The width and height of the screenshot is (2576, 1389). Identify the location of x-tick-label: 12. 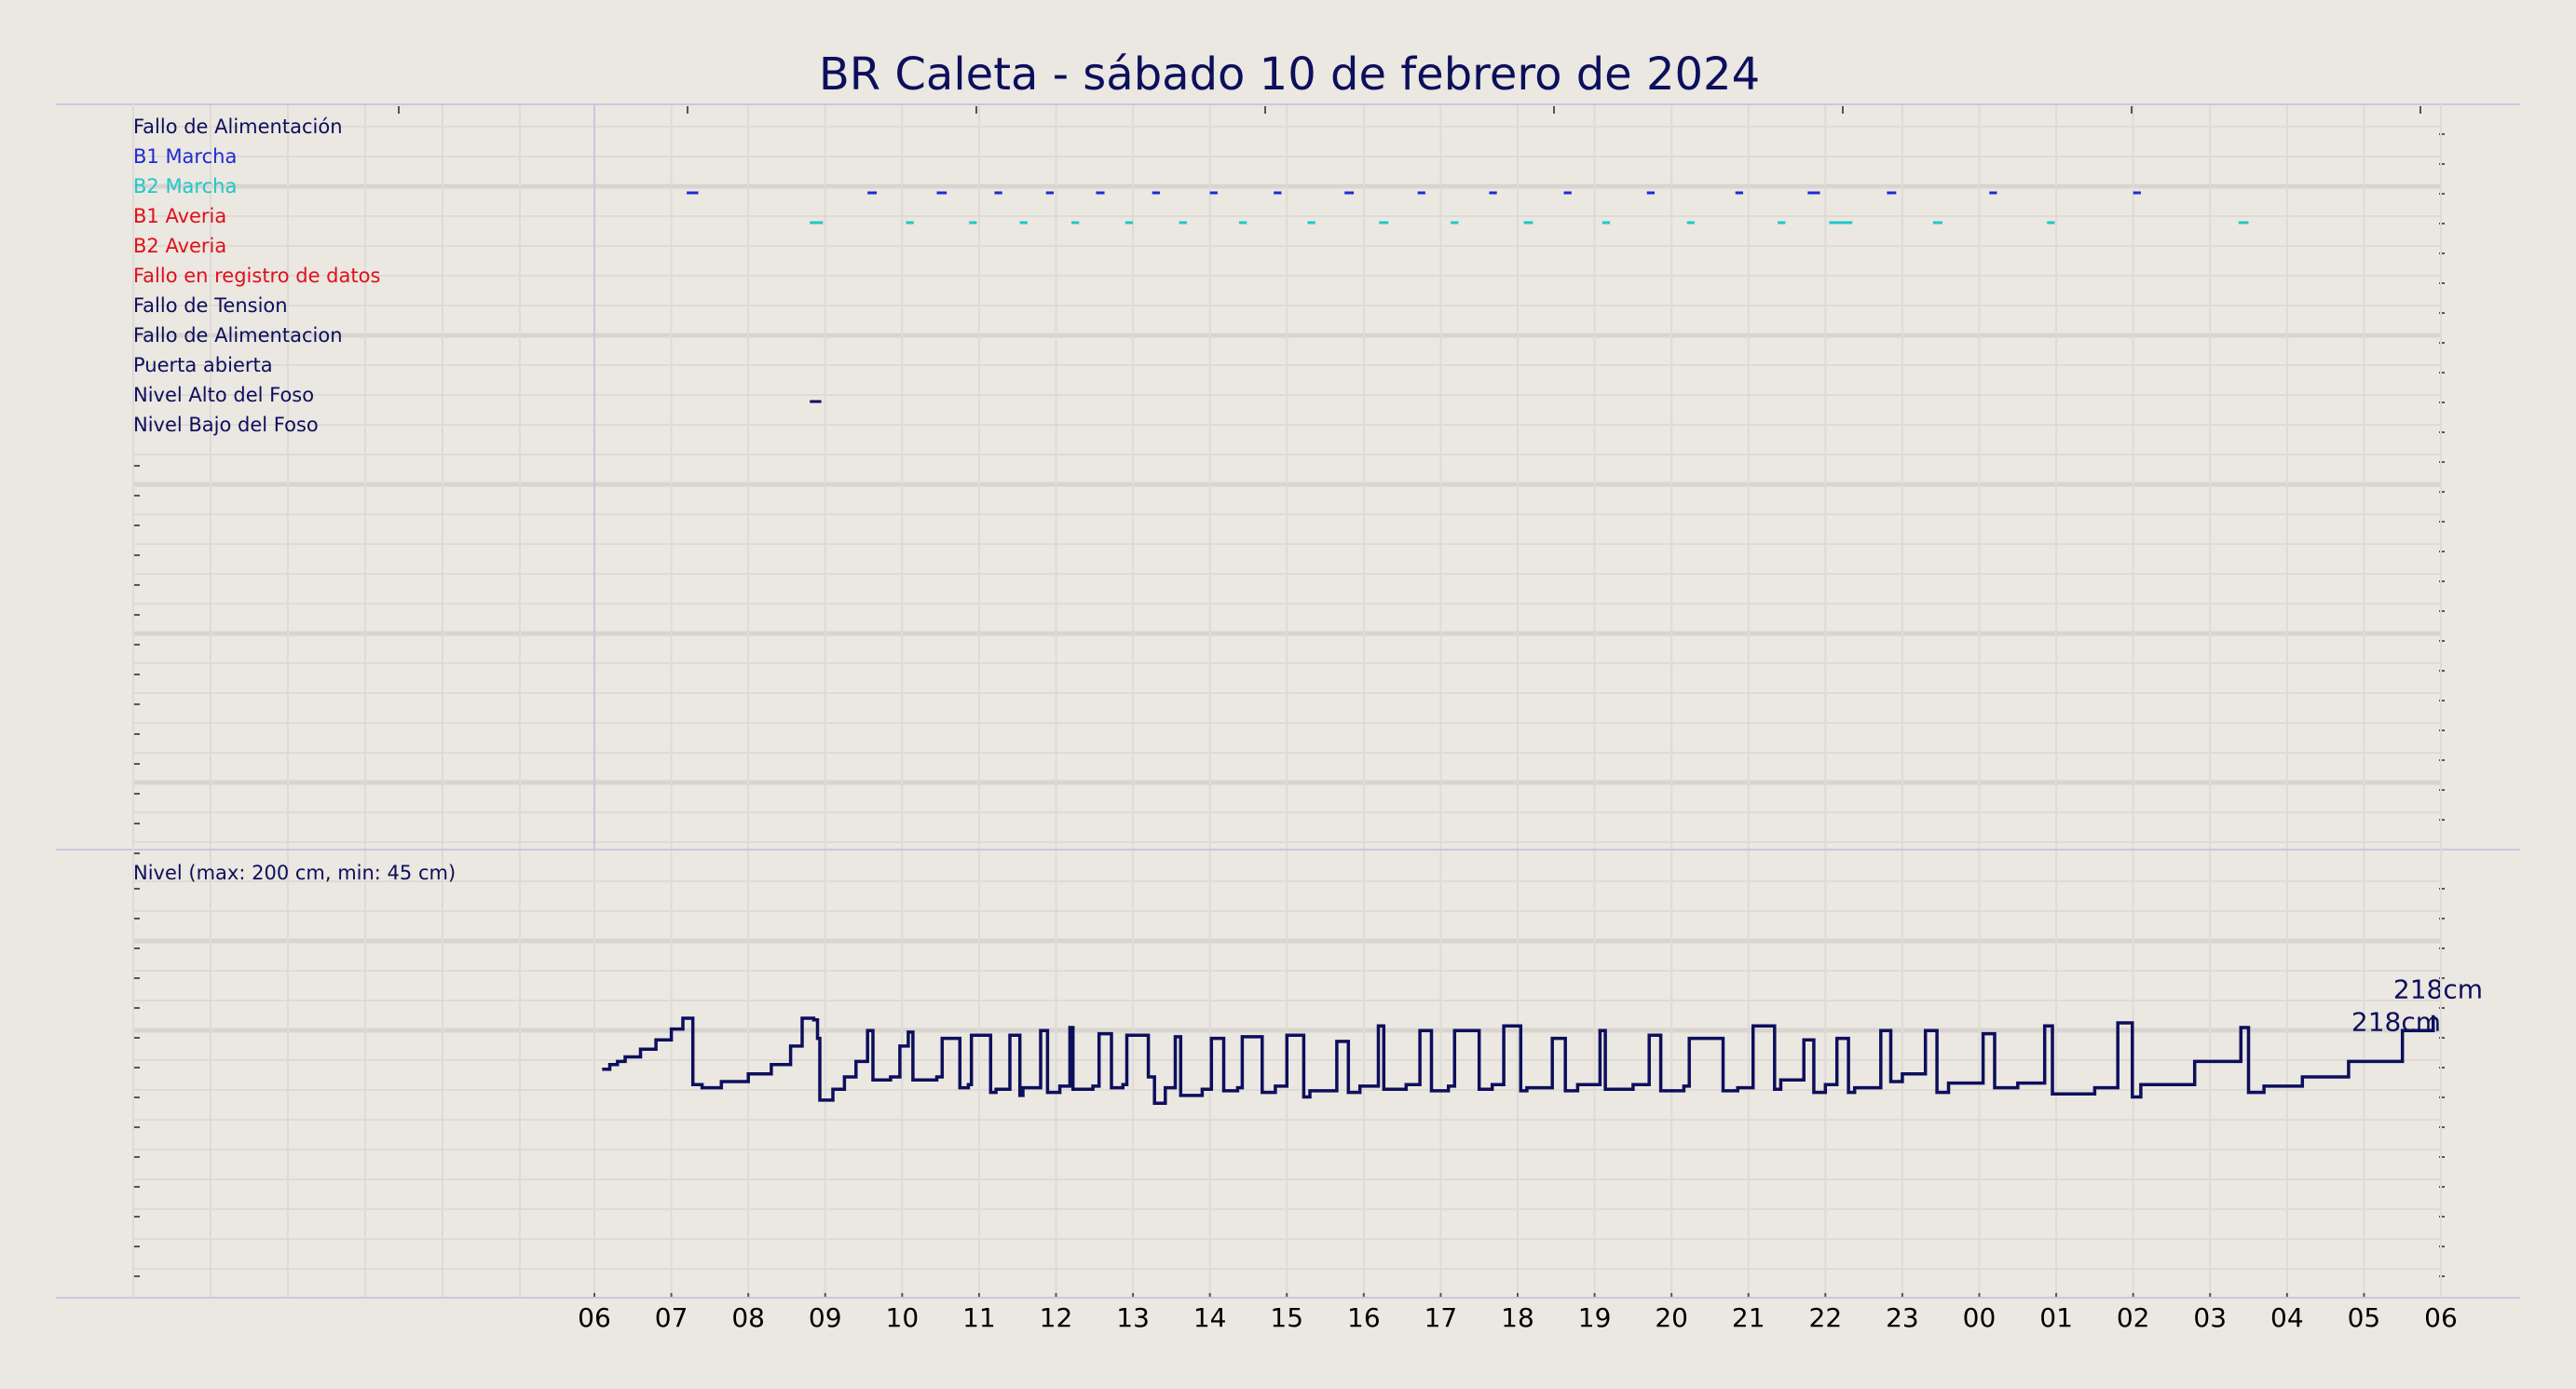
(1056, 1317).